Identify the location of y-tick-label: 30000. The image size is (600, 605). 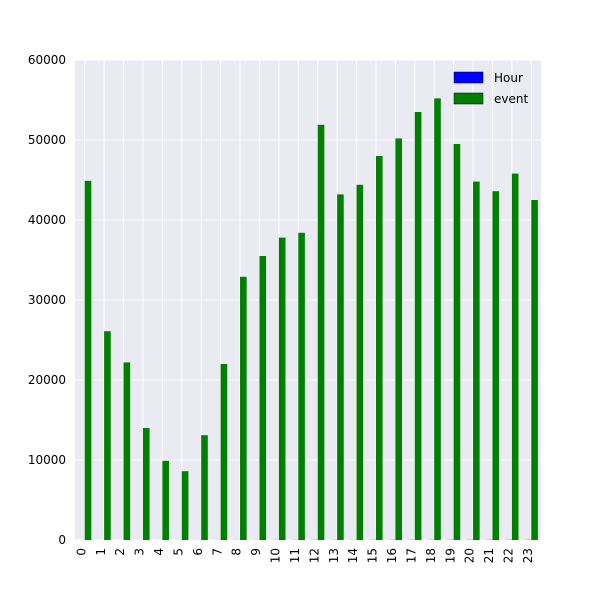
(47, 300).